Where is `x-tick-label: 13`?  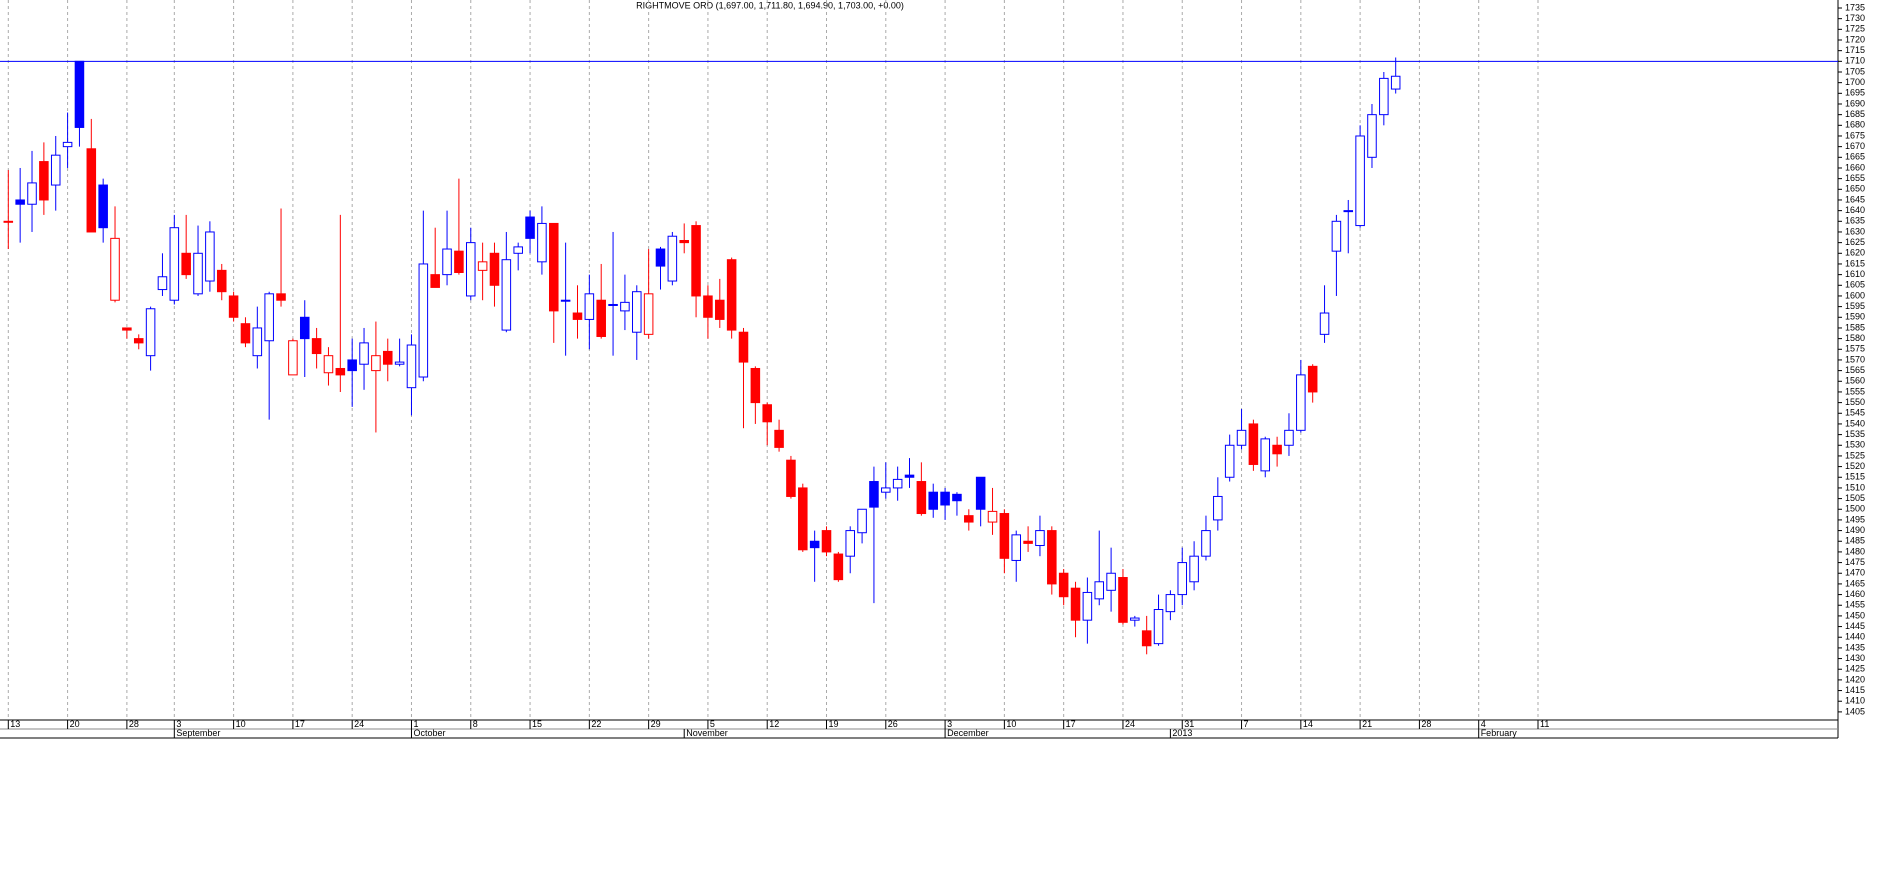 x-tick-label: 13 is located at coordinates (15, 724).